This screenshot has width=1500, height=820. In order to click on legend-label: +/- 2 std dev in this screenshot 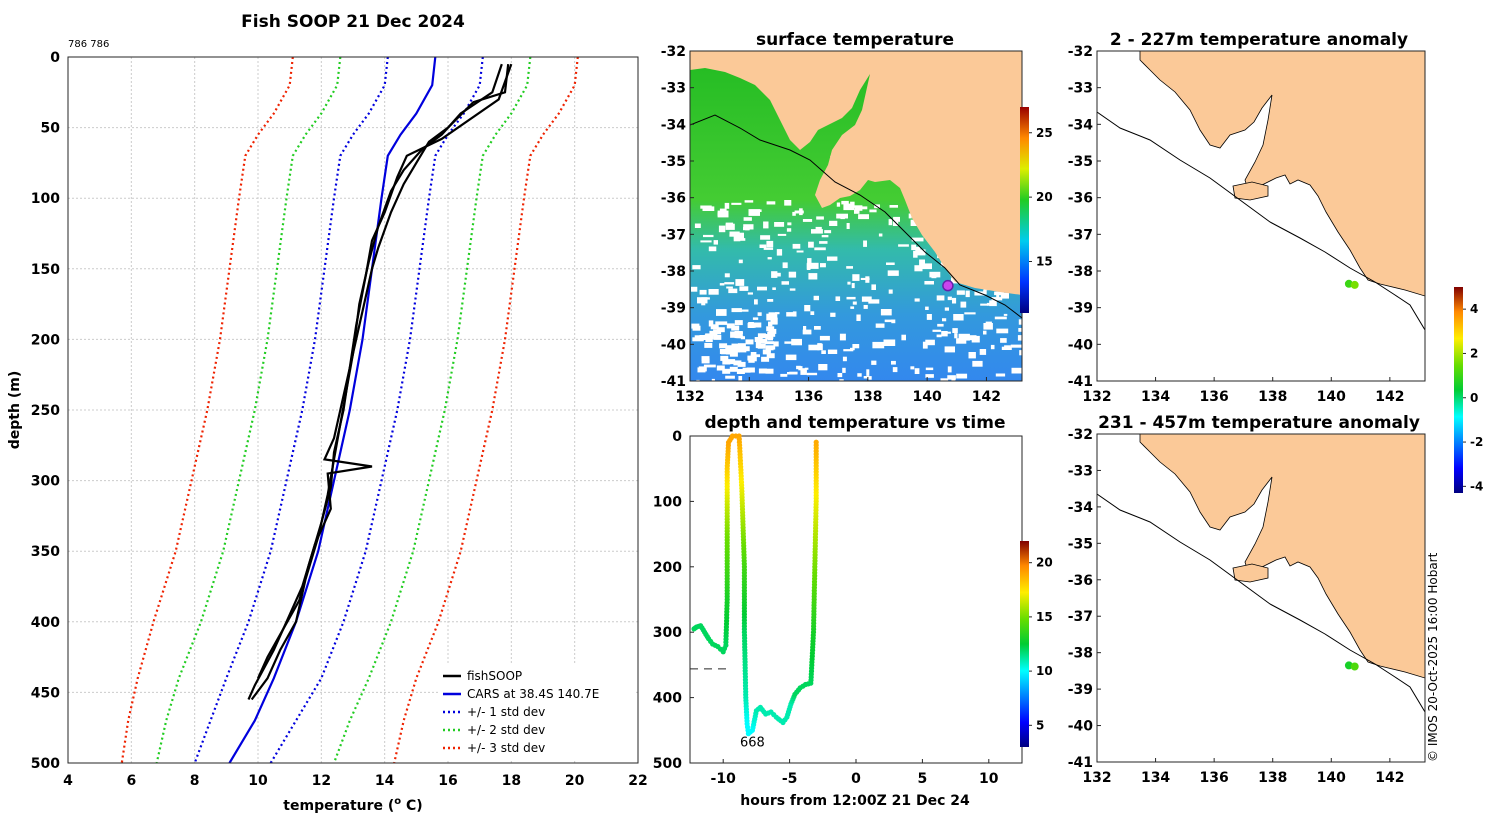, I will do `click(506, 730)`.